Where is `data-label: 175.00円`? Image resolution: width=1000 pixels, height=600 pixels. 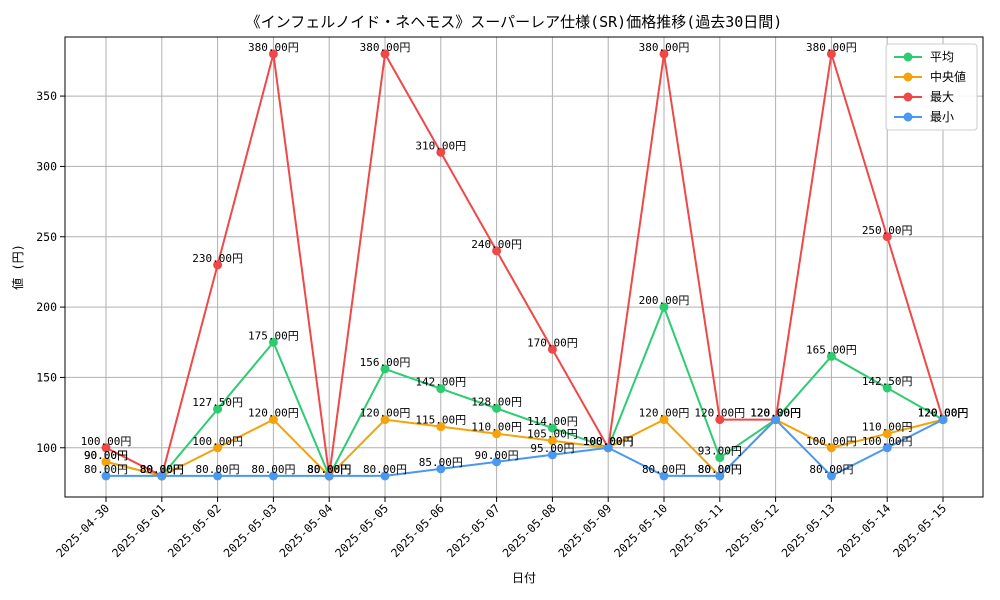
data-label: 175.00円 is located at coordinates (273, 335).